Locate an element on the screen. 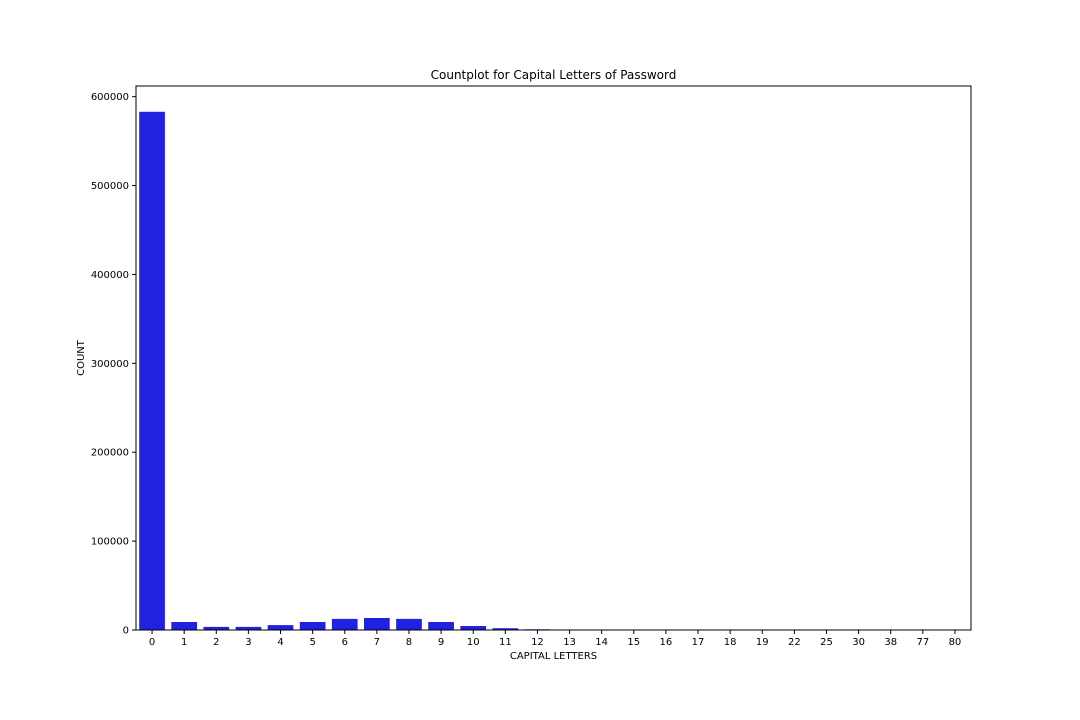 Image resolution: width=1080 pixels, height=720 pixels. x-tick-label-80: 80 is located at coordinates (955, 642).